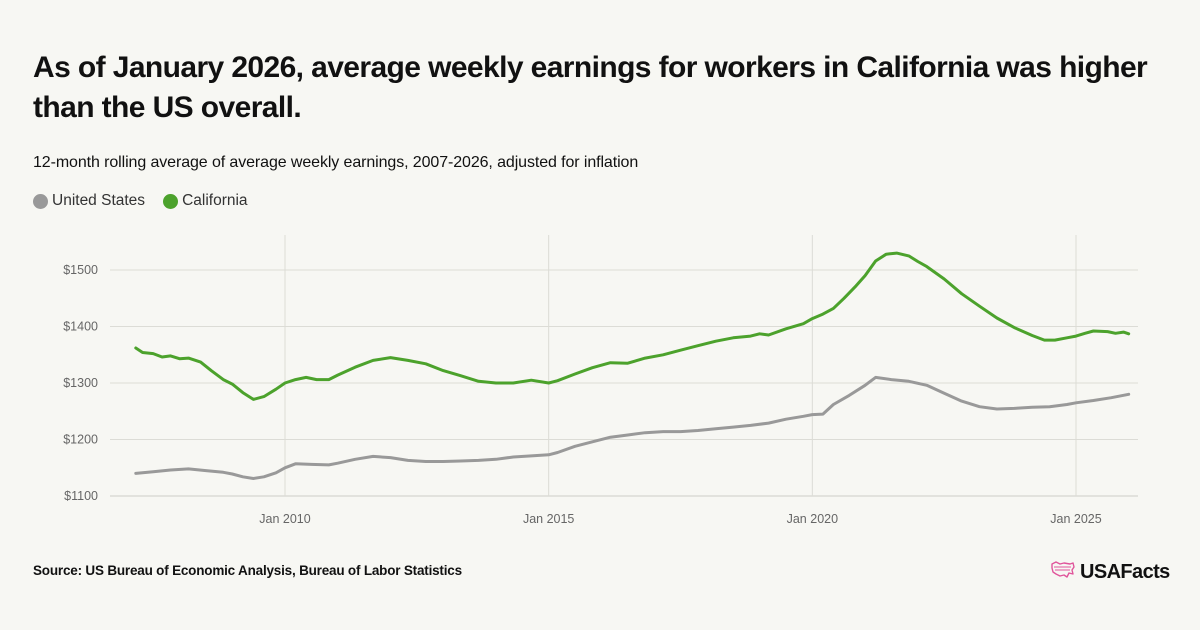  What do you see at coordinates (80, 327) in the screenshot?
I see `y-tick-label: $1400` at bounding box center [80, 327].